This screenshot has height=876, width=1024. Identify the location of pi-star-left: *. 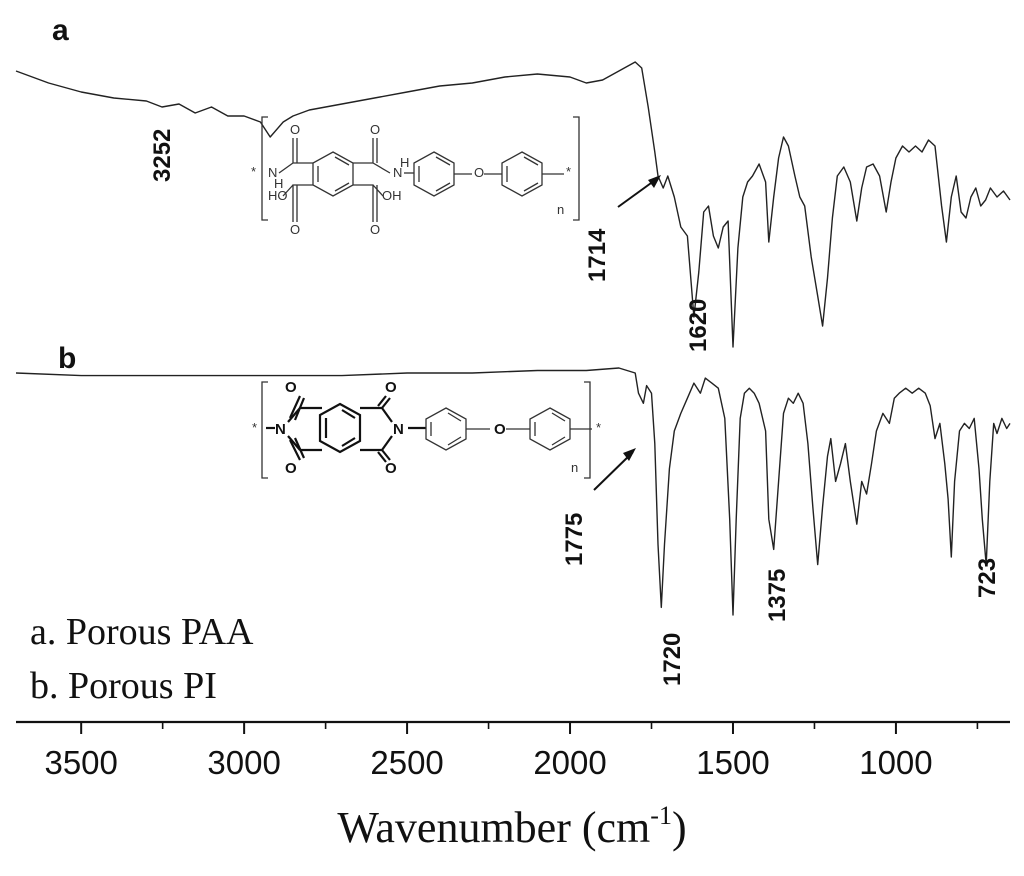
(254, 427).